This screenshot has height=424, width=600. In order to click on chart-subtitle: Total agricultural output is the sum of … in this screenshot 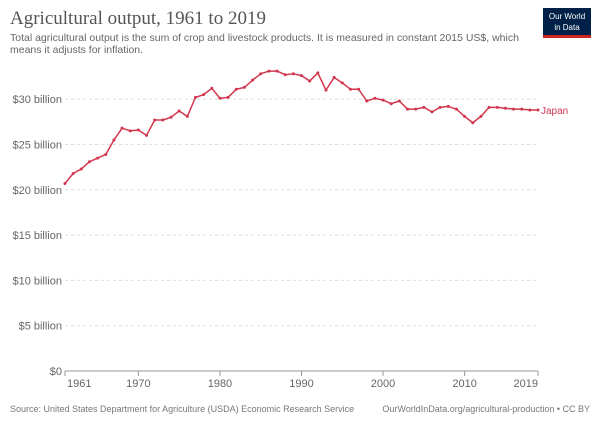, I will do `click(264, 44)`.